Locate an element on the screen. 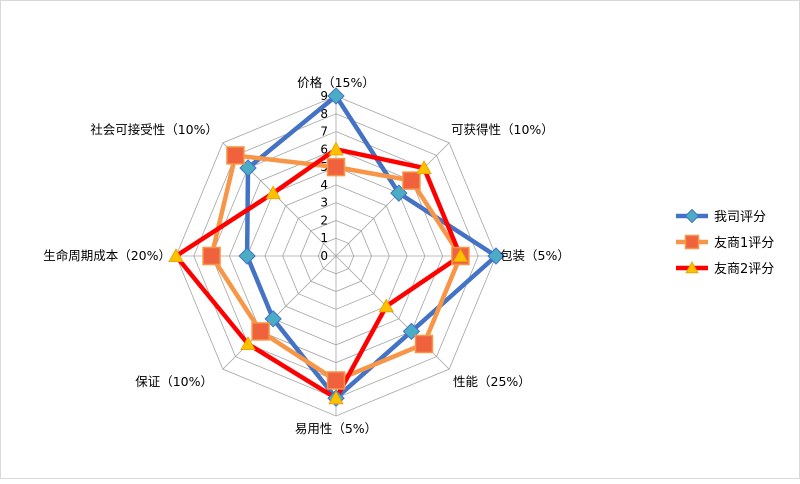 Image resolution: width=800 pixels, height=484 pixels. tick-label: 3 is located at coordinates (324, 203).